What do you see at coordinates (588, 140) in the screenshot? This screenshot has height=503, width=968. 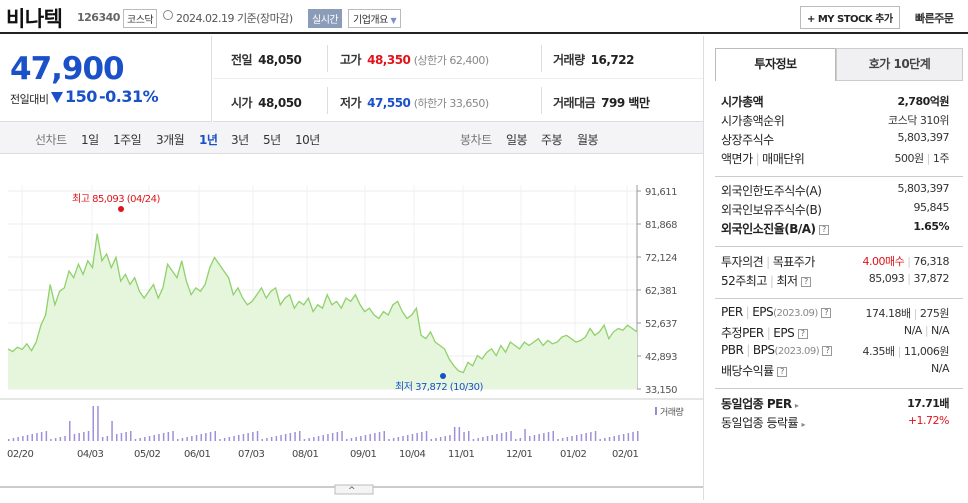 I see `tab-monthly: 월봉` at bounding box center [588, 140].